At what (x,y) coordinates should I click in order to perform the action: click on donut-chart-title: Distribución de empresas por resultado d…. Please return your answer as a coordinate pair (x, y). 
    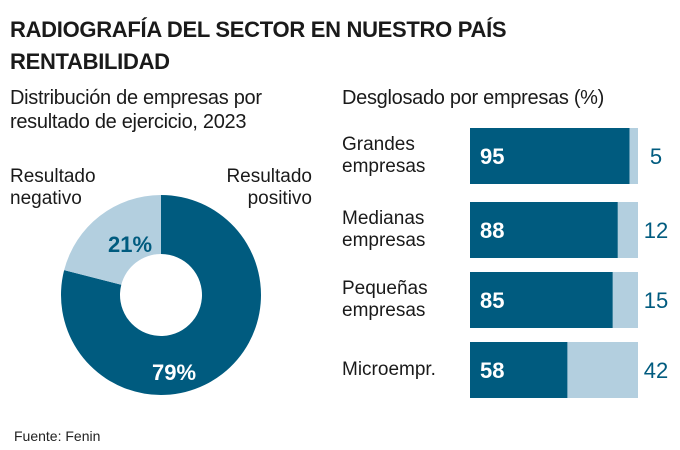
    Looking at the image, I should click on (175, 110).